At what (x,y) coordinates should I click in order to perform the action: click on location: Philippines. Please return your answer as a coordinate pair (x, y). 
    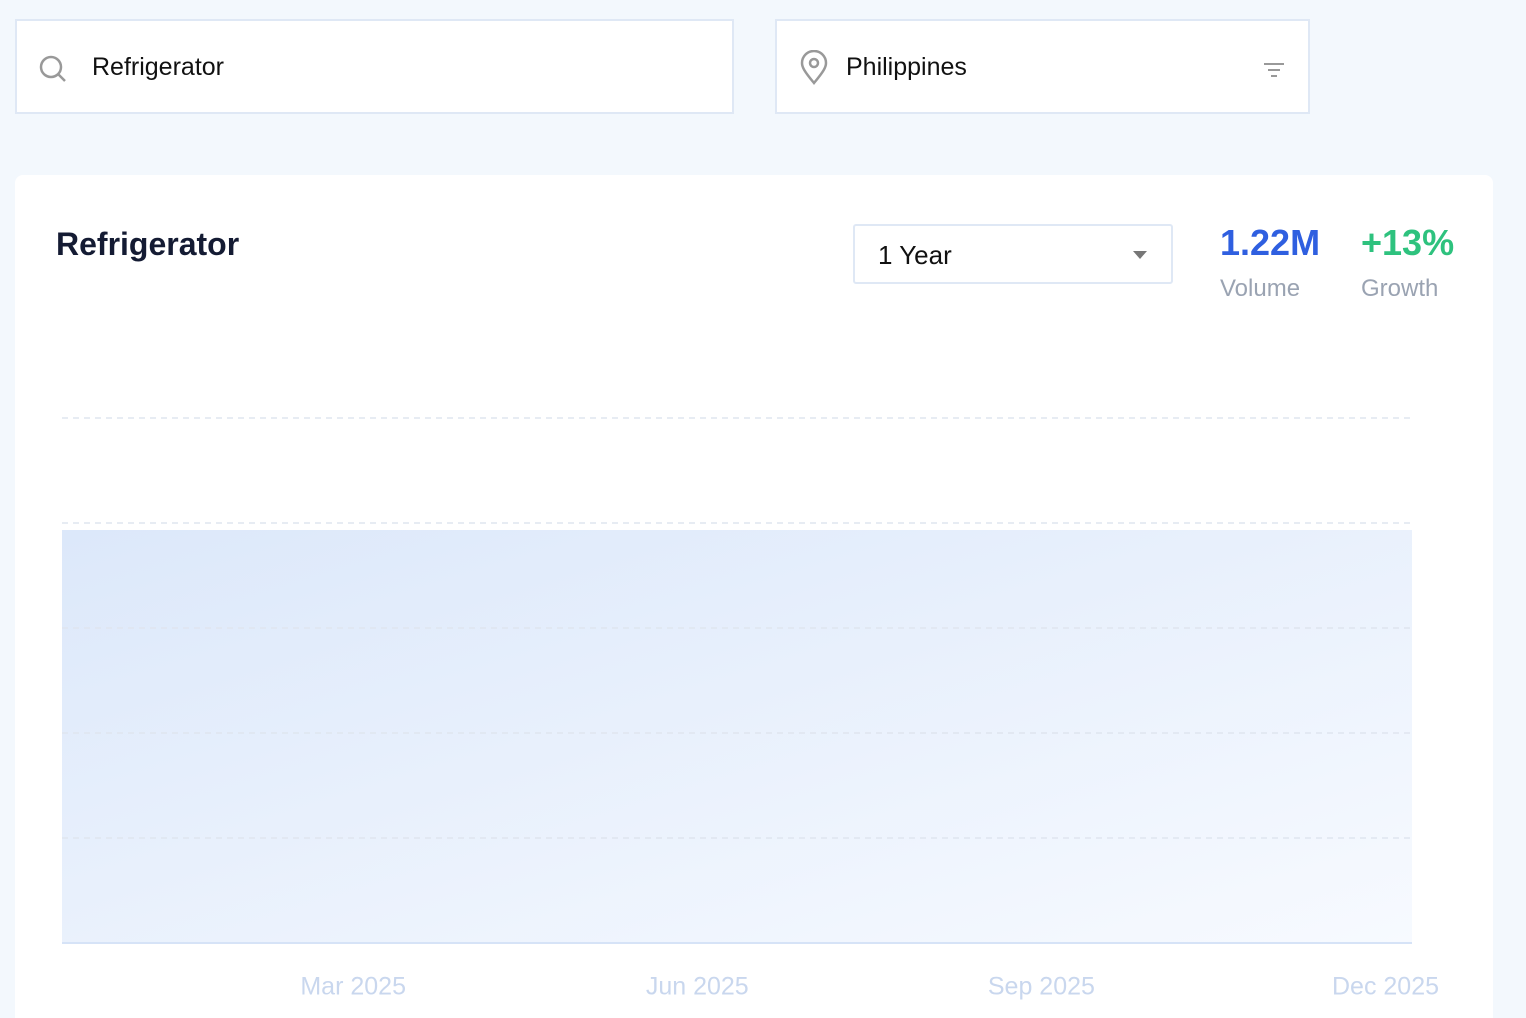
    Looking at the image, I should click on (906, 67).